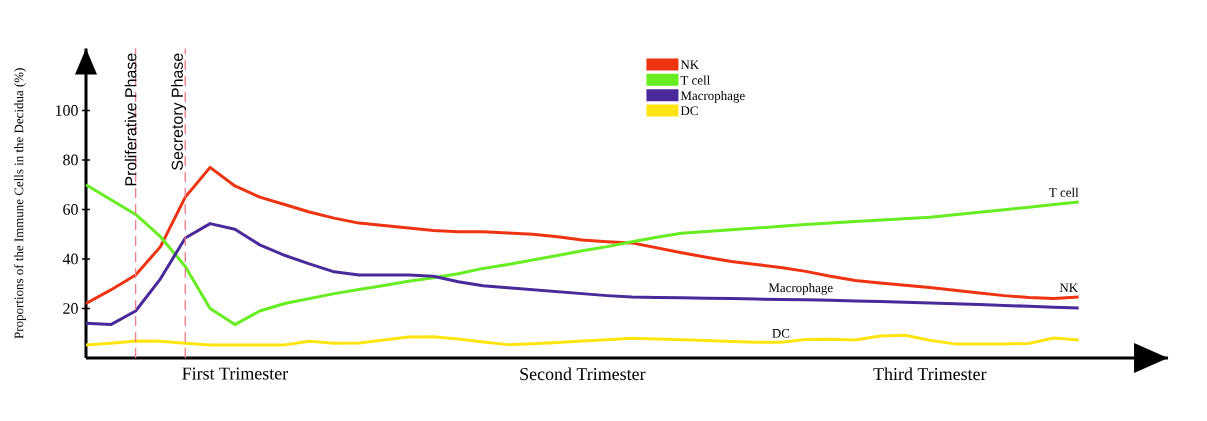  I want to click on annotation: DC, so click(781, 333).